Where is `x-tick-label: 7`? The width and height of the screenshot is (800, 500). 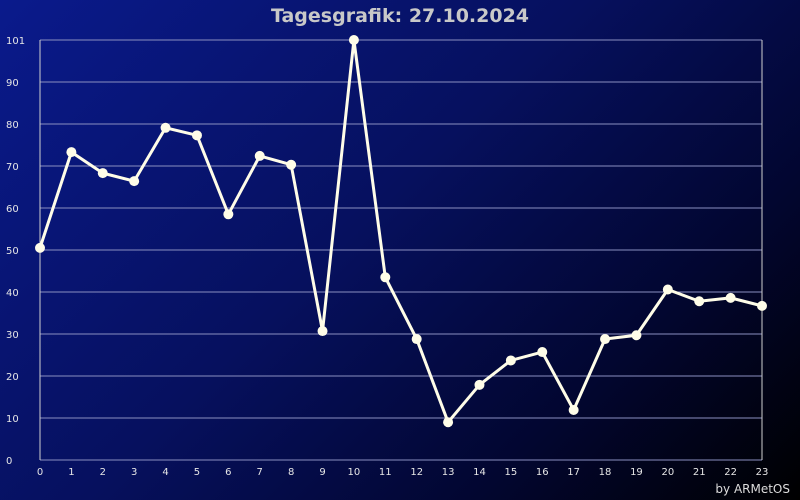
x-tick-label: 7 is located at coordinates (260, 472).